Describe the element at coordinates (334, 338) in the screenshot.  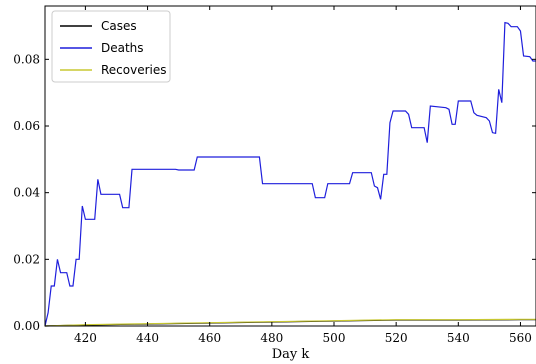
I see `x-tick-label: 500` at that location.